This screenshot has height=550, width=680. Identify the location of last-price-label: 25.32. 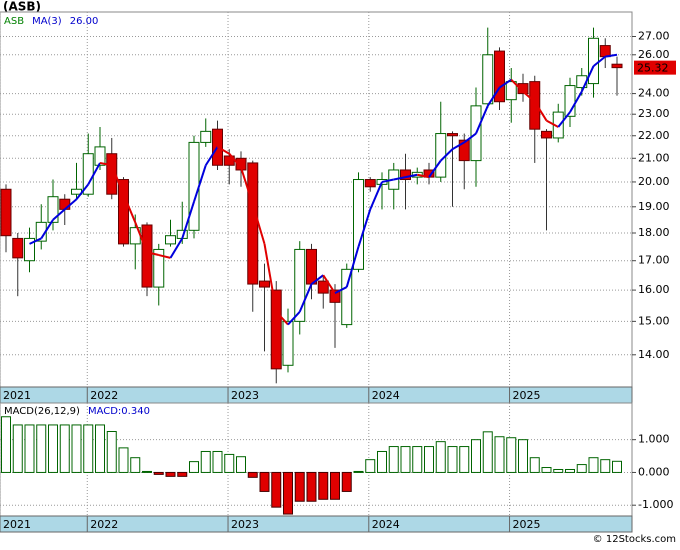
(653, 68).